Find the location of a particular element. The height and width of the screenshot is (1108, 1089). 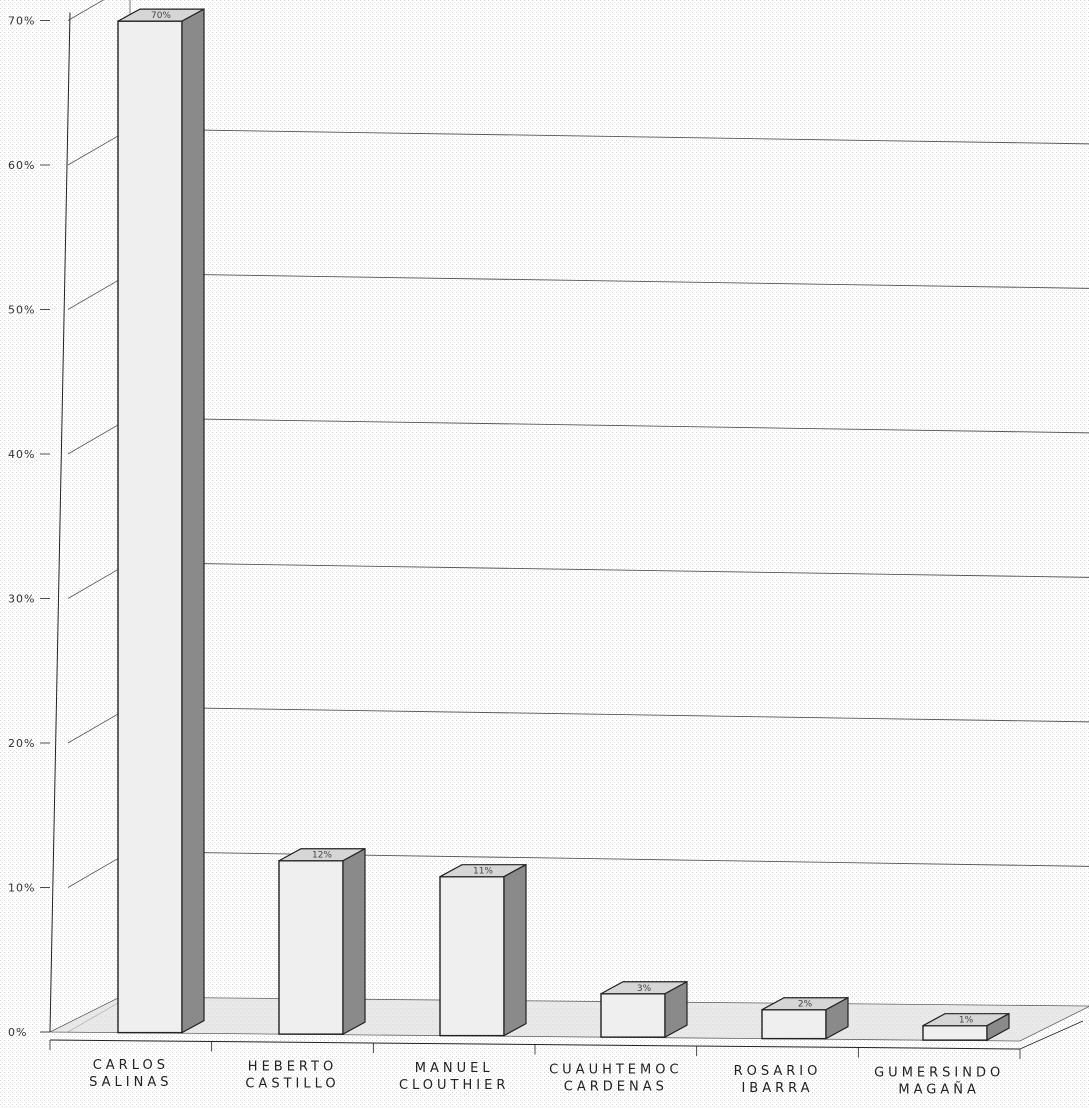

bar-value-label: 70% is located at coordinates (161, 16).